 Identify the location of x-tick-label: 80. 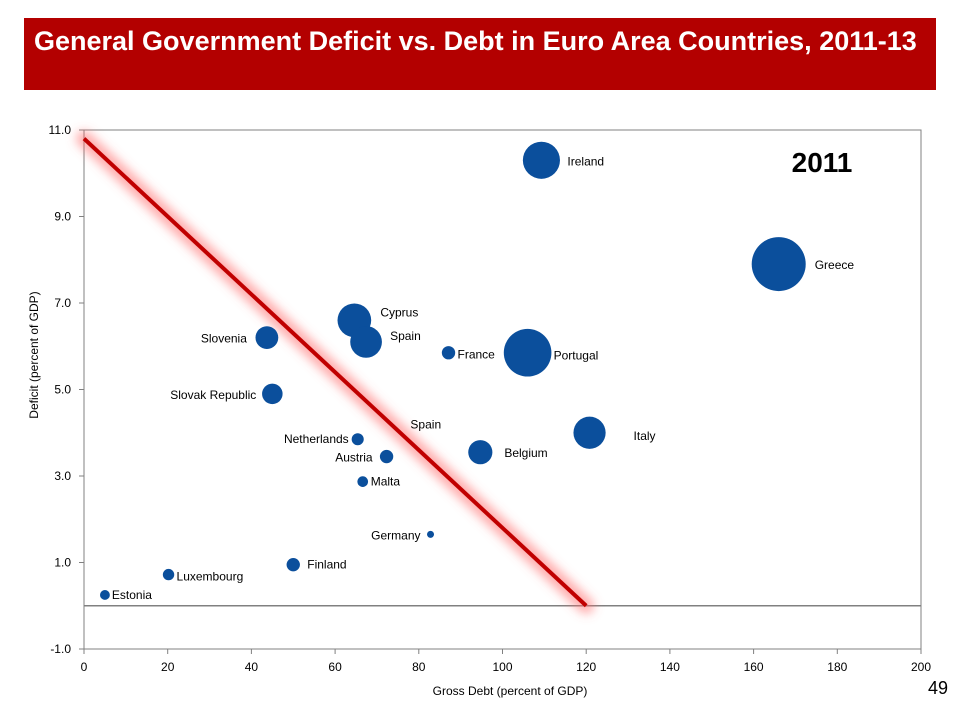
(419, 667).